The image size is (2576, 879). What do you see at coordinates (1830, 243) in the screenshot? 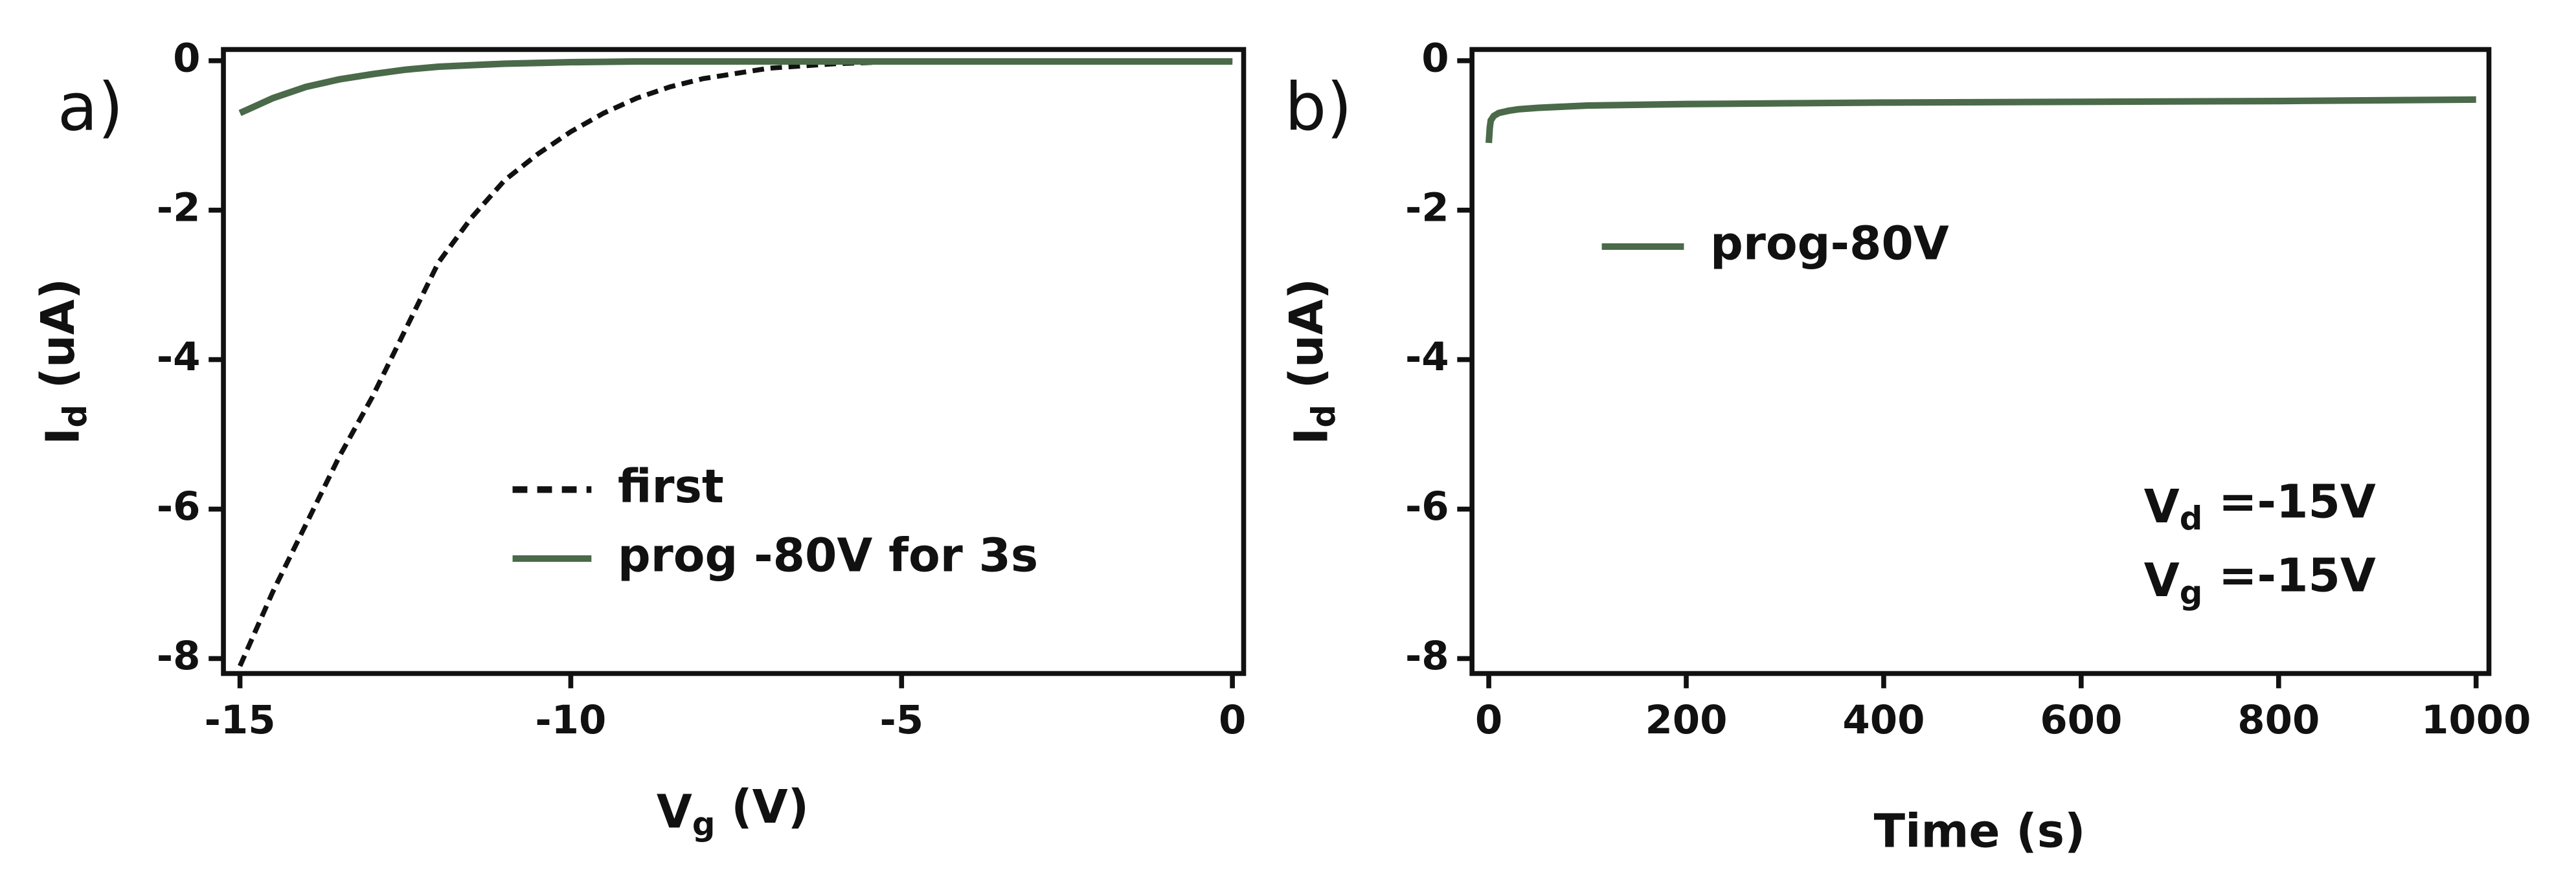
I see `legend-label: prog-80V` at bounding box center [1830, 243].